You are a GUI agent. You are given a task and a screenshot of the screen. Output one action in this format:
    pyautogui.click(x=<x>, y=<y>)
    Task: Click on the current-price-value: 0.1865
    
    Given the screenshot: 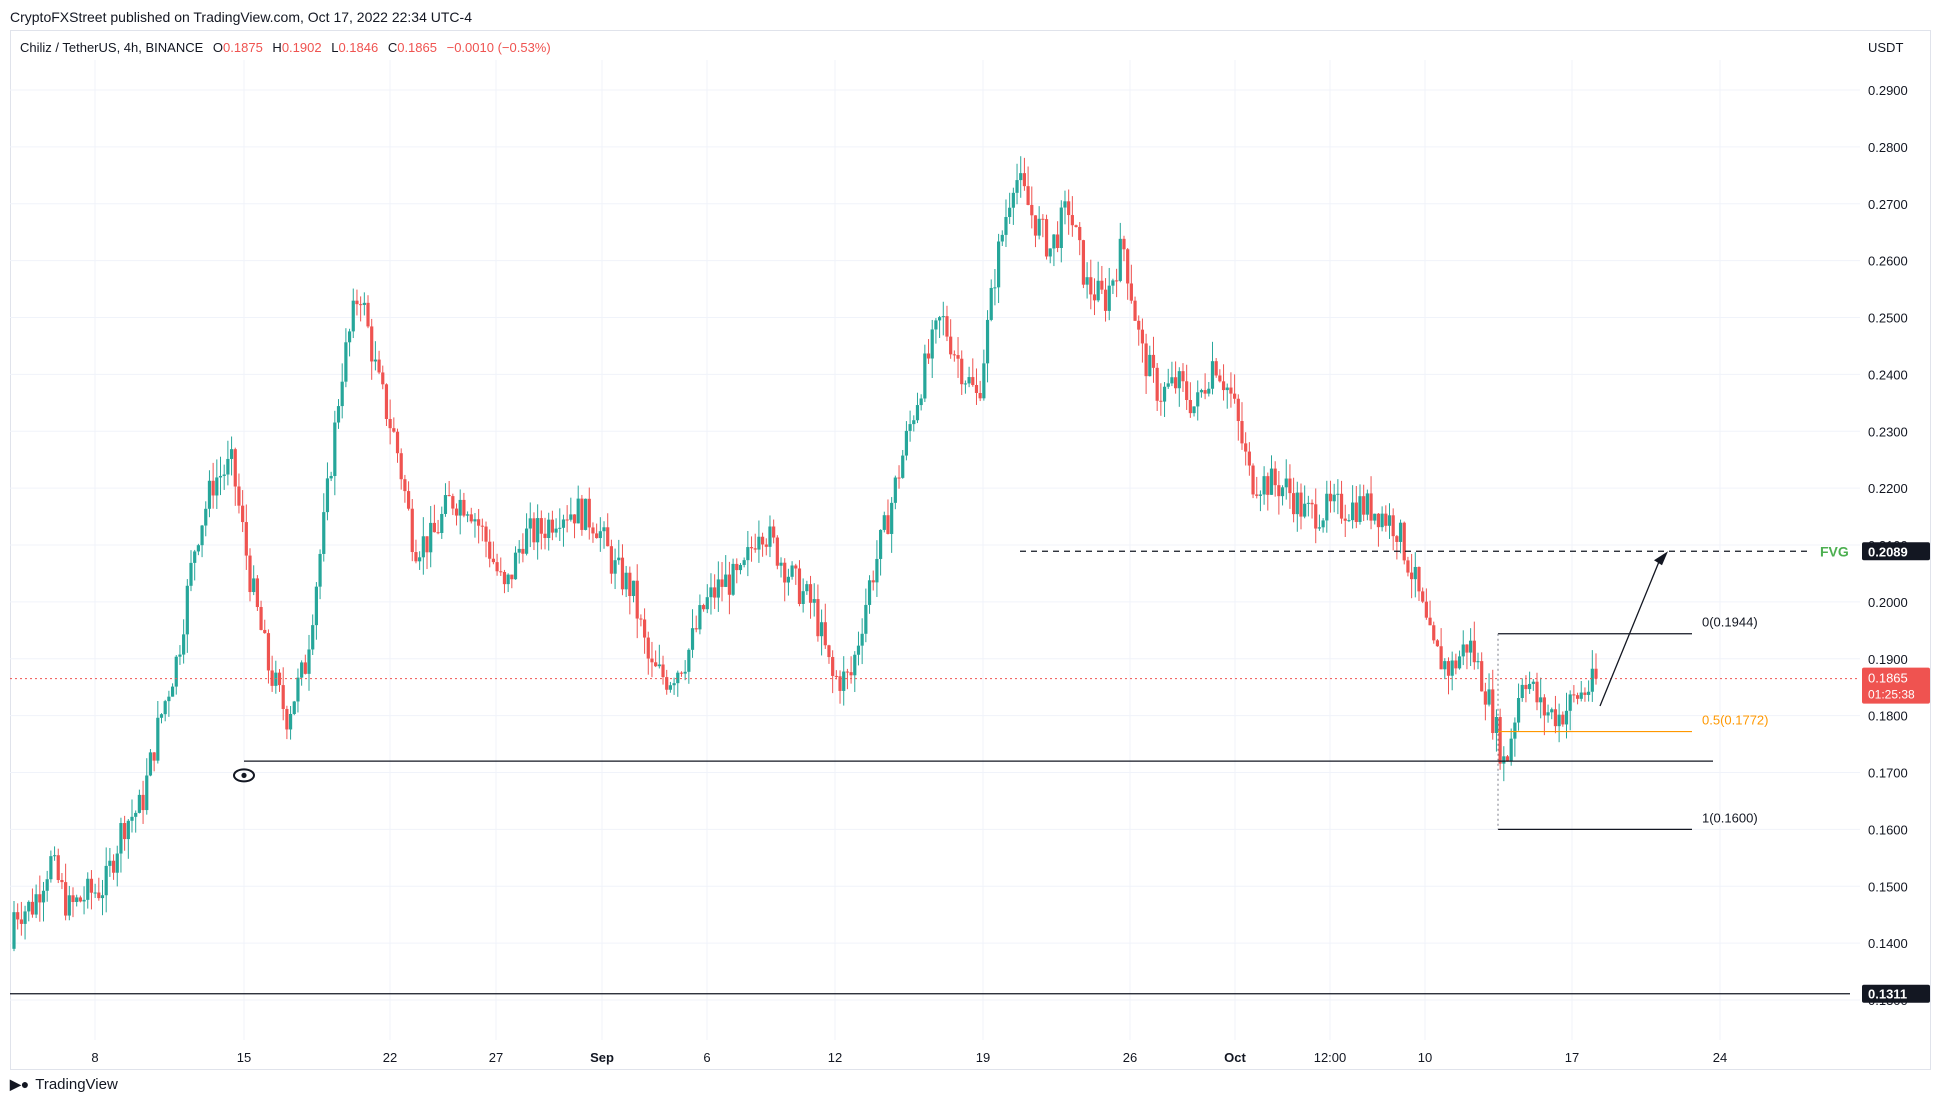 What is the action you would take?
    pyautogui.click(x=1888, y=678)
    